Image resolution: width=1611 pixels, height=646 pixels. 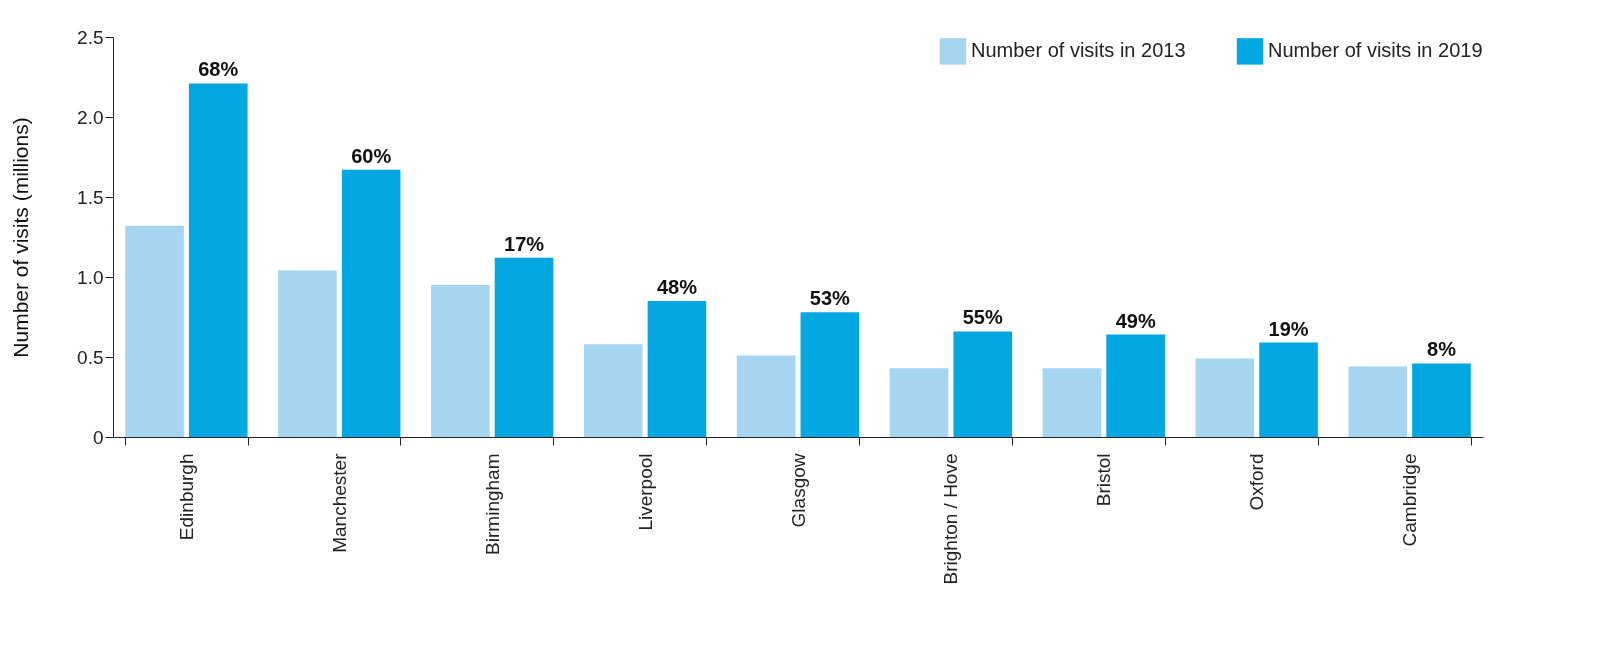 I want to click on y-tick-label: 0, so click(x=98, y=437).